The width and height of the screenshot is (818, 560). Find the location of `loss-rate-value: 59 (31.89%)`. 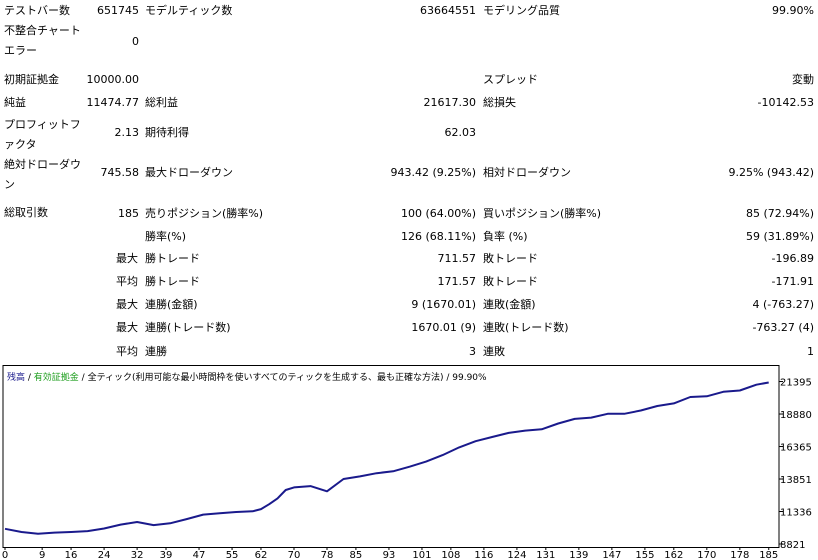

loss-rate-value: 59 (31.89%) is located at coordinates (779, 236).